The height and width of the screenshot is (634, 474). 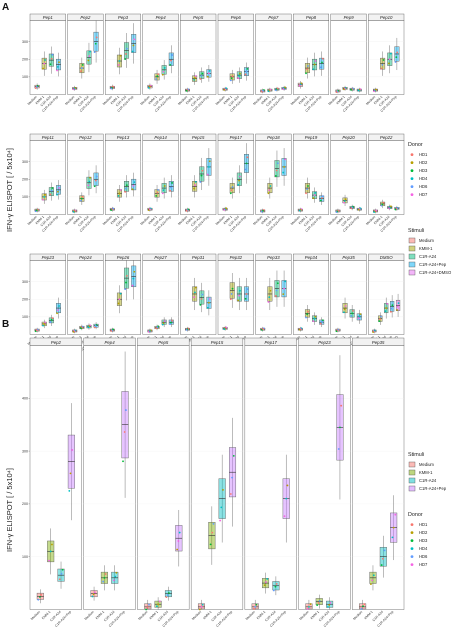 What do you see at coordinates (398, 305) in the screenshot?
I see `box-extra` at bounding box center [398, 305].